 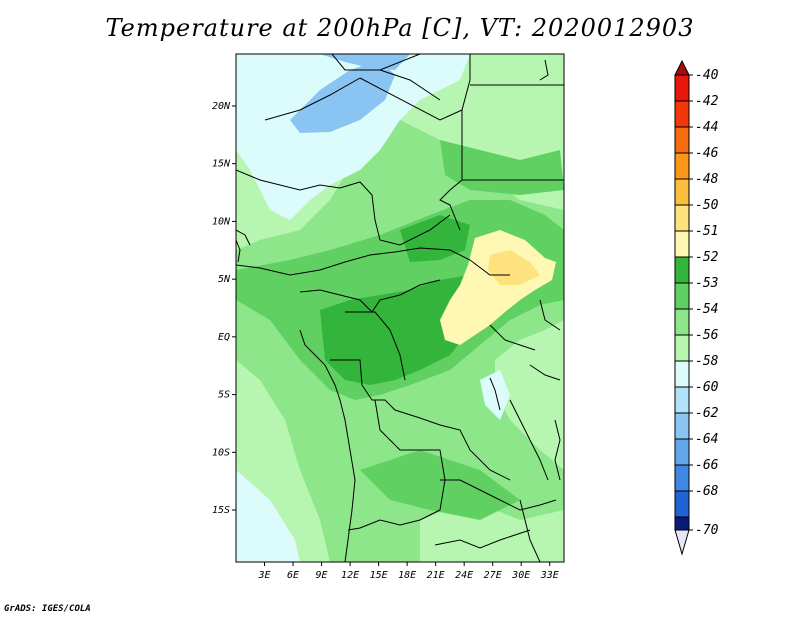 What do you see at coordinates (706, 127) in the screenshot?
I see `colorbar-label: -44` at bounding box center [706, 127].